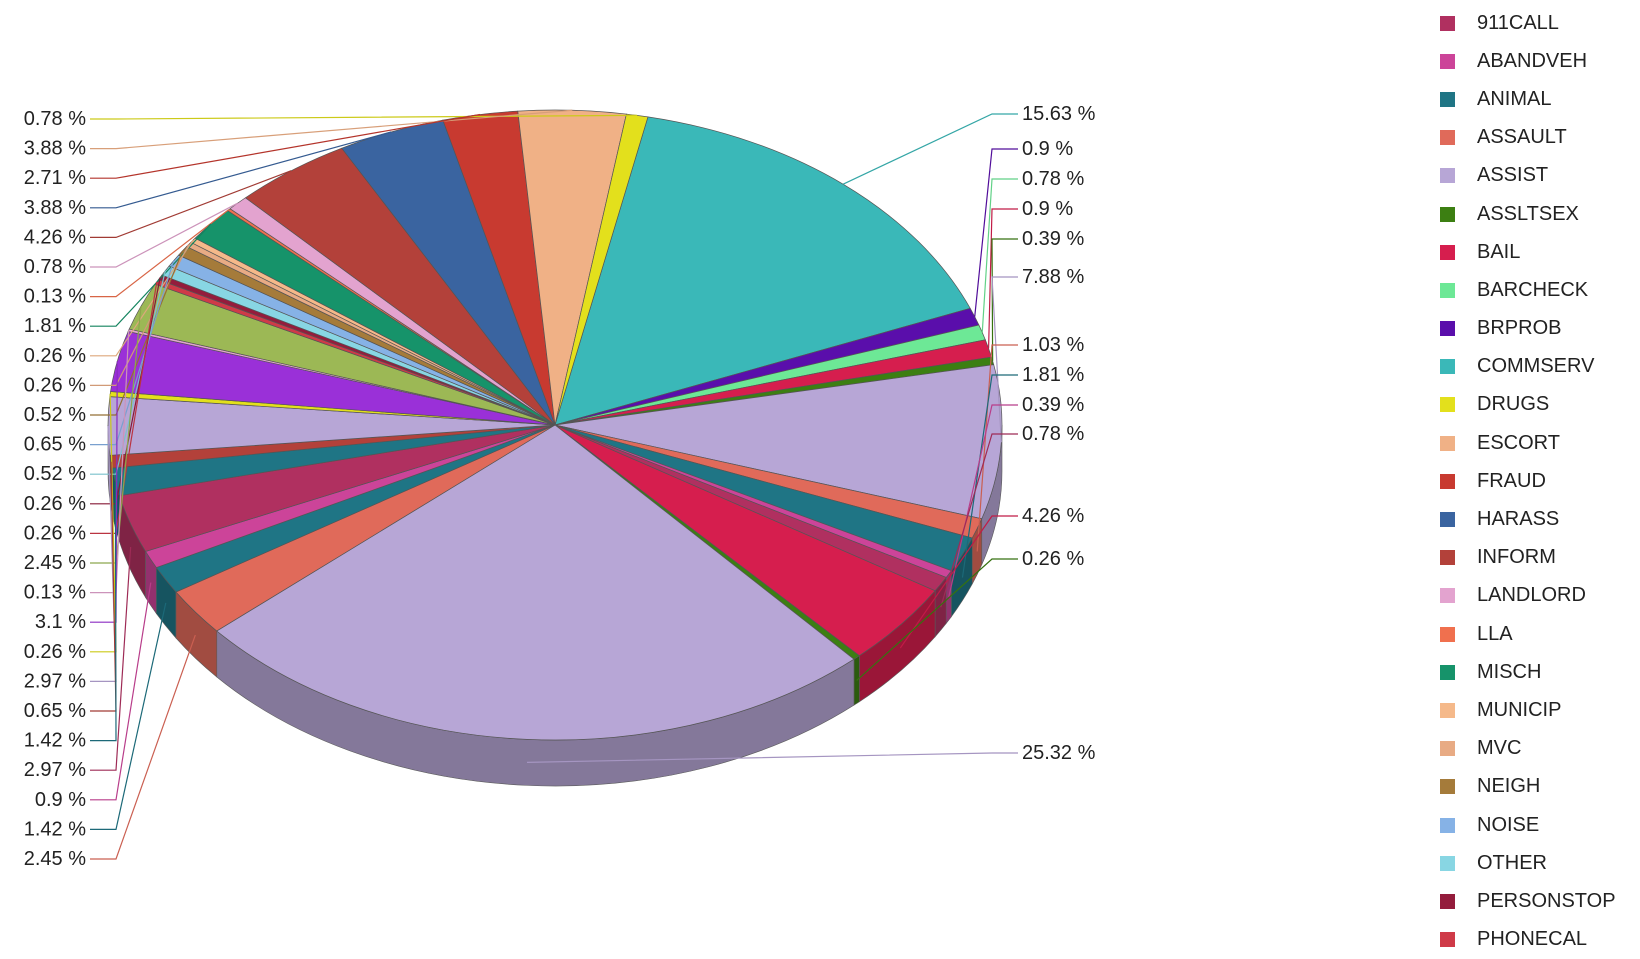 This screenshot has height=959, width=1640. I want to click on pie-slice-side, so click(856, 680).